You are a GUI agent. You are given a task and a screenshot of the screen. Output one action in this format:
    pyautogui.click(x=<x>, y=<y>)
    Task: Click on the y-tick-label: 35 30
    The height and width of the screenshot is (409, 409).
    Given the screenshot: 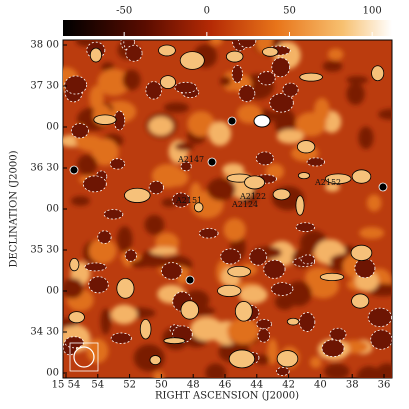 What is the action you would take?
    pyautogui.click(x=44, y=250)
    